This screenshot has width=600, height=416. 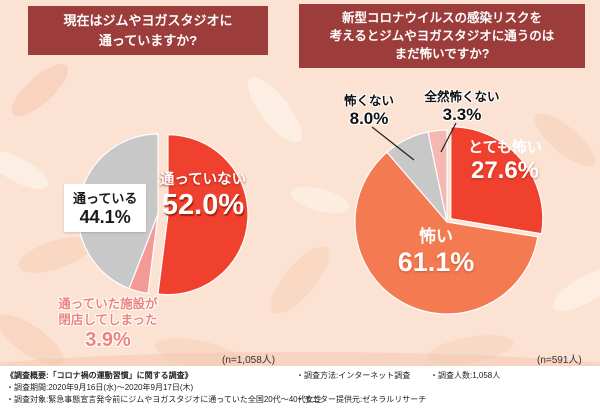 I want to click on label-facility-closed-pct: 3.9%, so click(x=108, y=339).